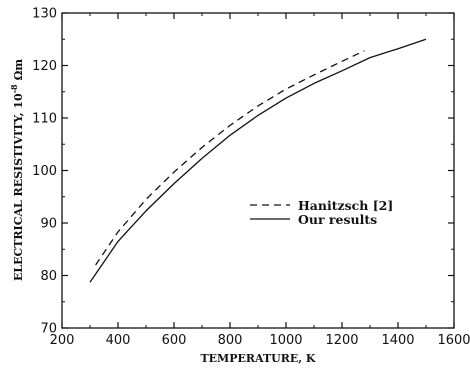  Describe the element at coordinates (44, 14) in the screenshot. I see `y-tick-label: 130` at that location.